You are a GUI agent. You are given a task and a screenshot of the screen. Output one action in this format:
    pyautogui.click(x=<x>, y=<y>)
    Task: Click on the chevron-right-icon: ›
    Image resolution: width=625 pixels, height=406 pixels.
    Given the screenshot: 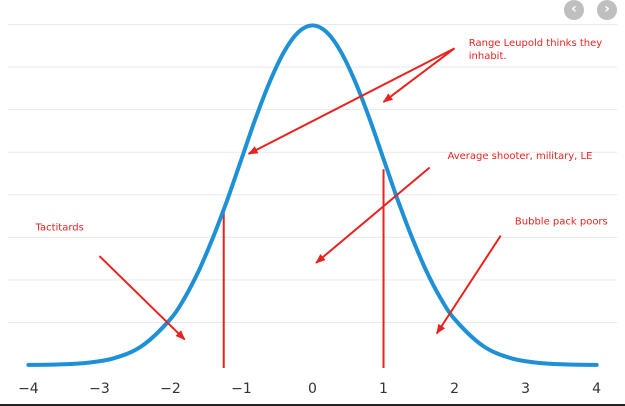 What is the action you would take?
    pyautogui.click(x=607, y=9)
    